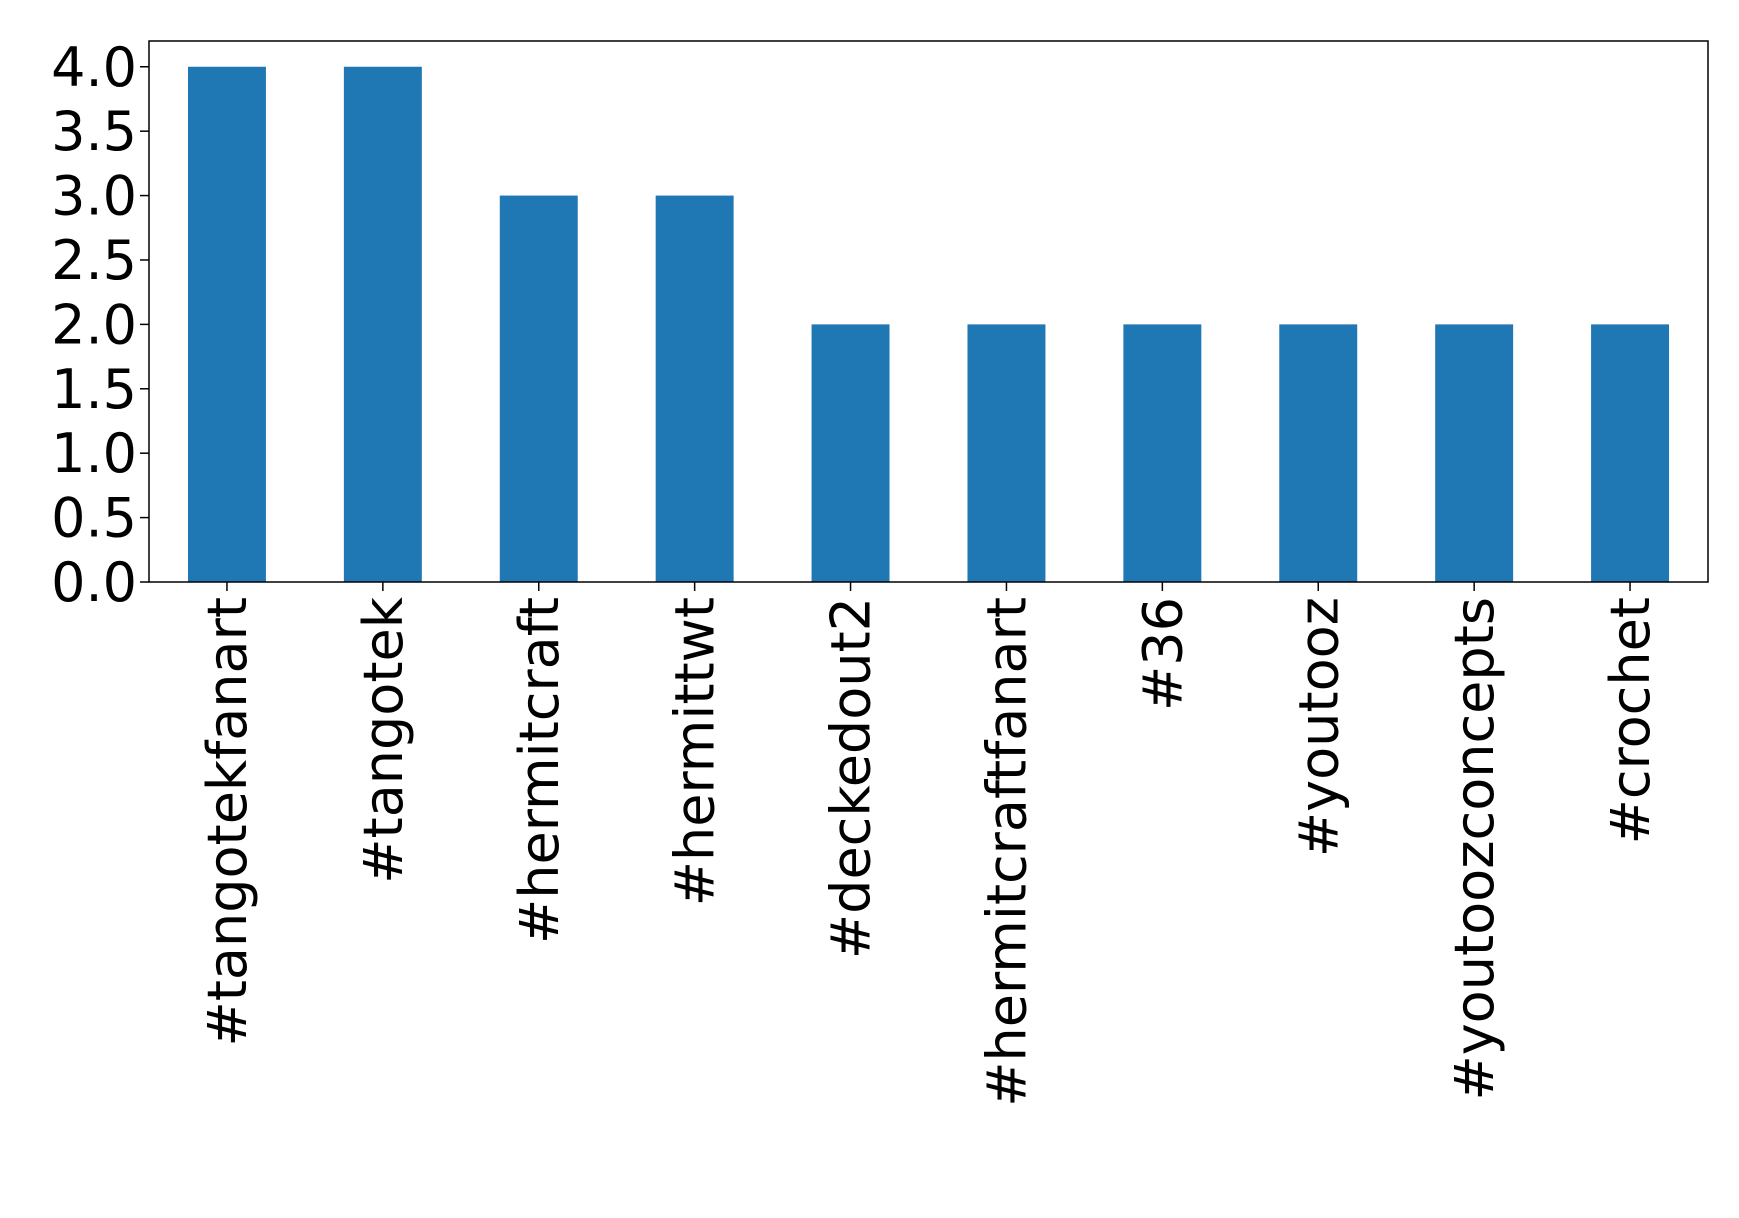 The image size is (1739, 1218). Describe the element at coordinates (1006, 852) in the screenshot. I see `x-tick-label: #hermitcraftfanart` at that location.